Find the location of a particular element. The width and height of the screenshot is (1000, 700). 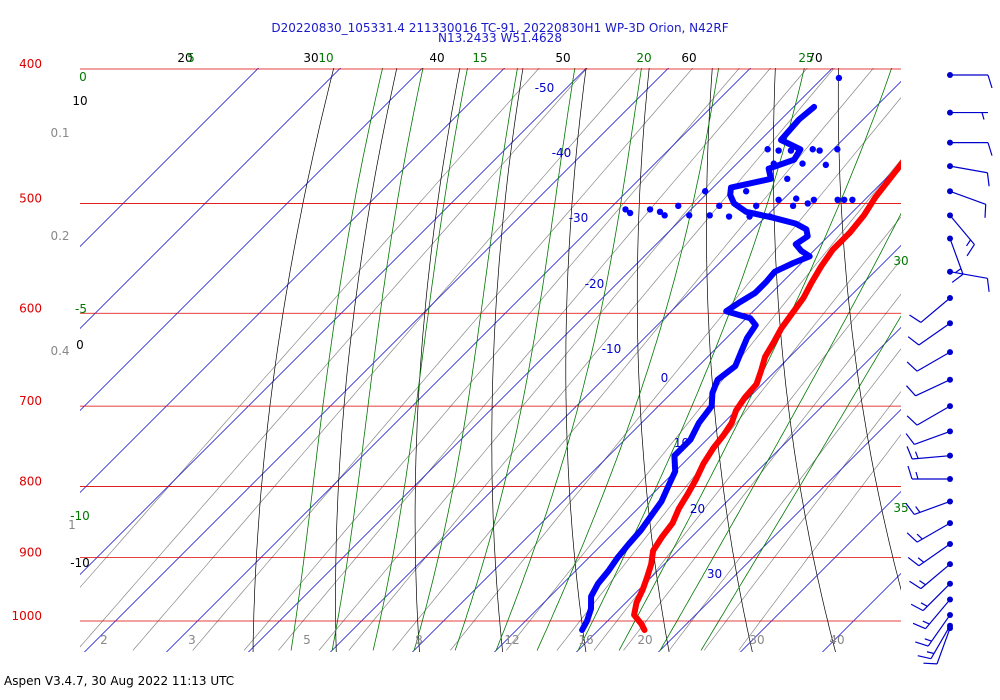

mixing-ratio-label: 5 is located at coordinates (307, 640).